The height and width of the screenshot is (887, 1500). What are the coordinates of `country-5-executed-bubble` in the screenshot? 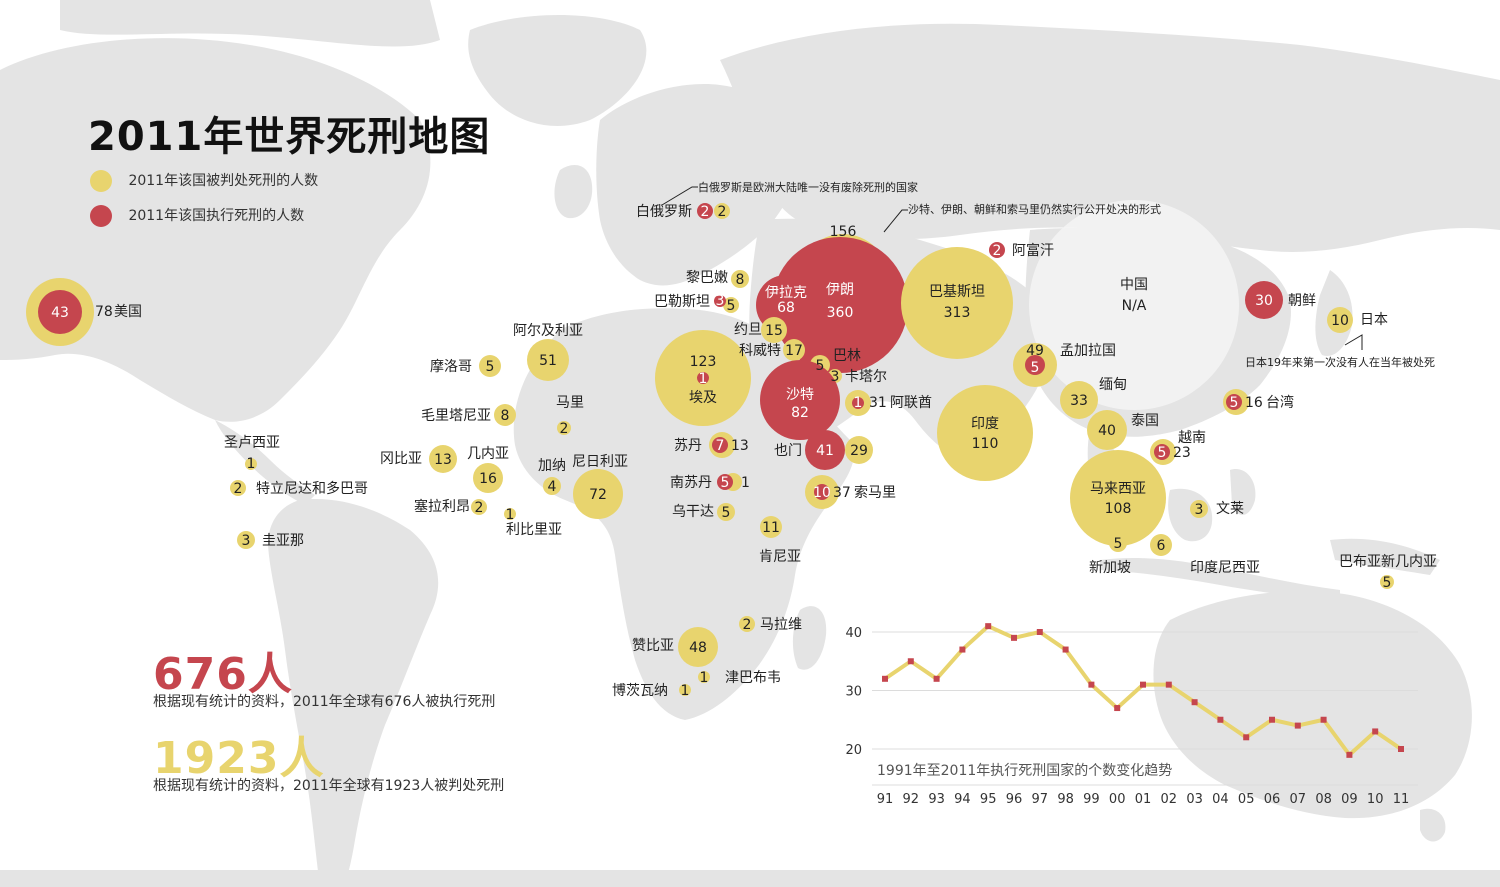 It's located at (840, 305).